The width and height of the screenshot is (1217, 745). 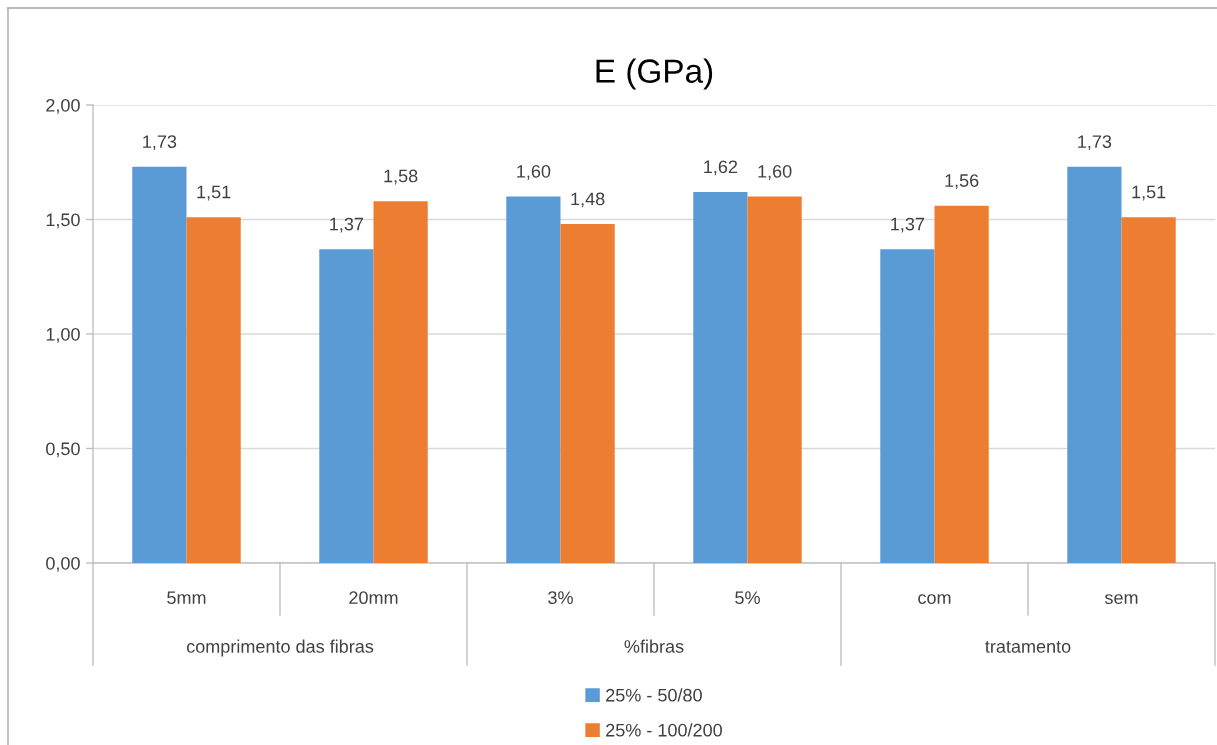 What do you see at coordinates (63, 221) in the screenshot?
I see `y-tick-label: 1,50` at bounding box center [63, 221].